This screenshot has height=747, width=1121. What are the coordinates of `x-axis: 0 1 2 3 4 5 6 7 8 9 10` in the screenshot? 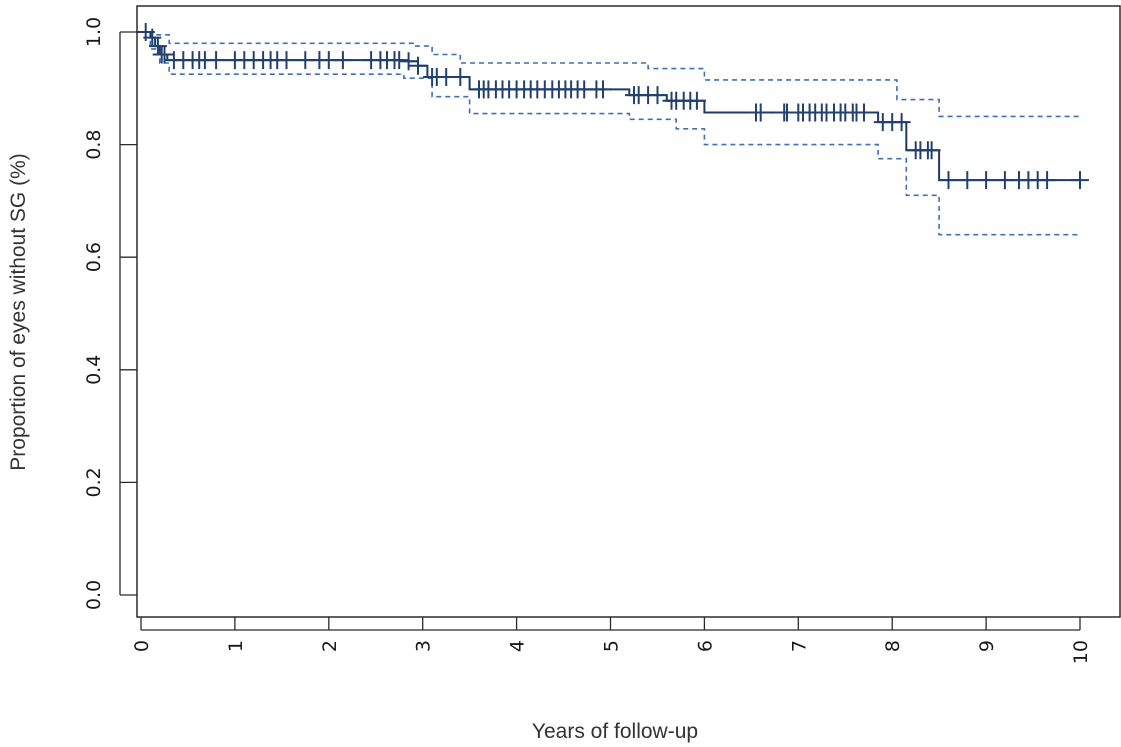 It's located at (611, 640).